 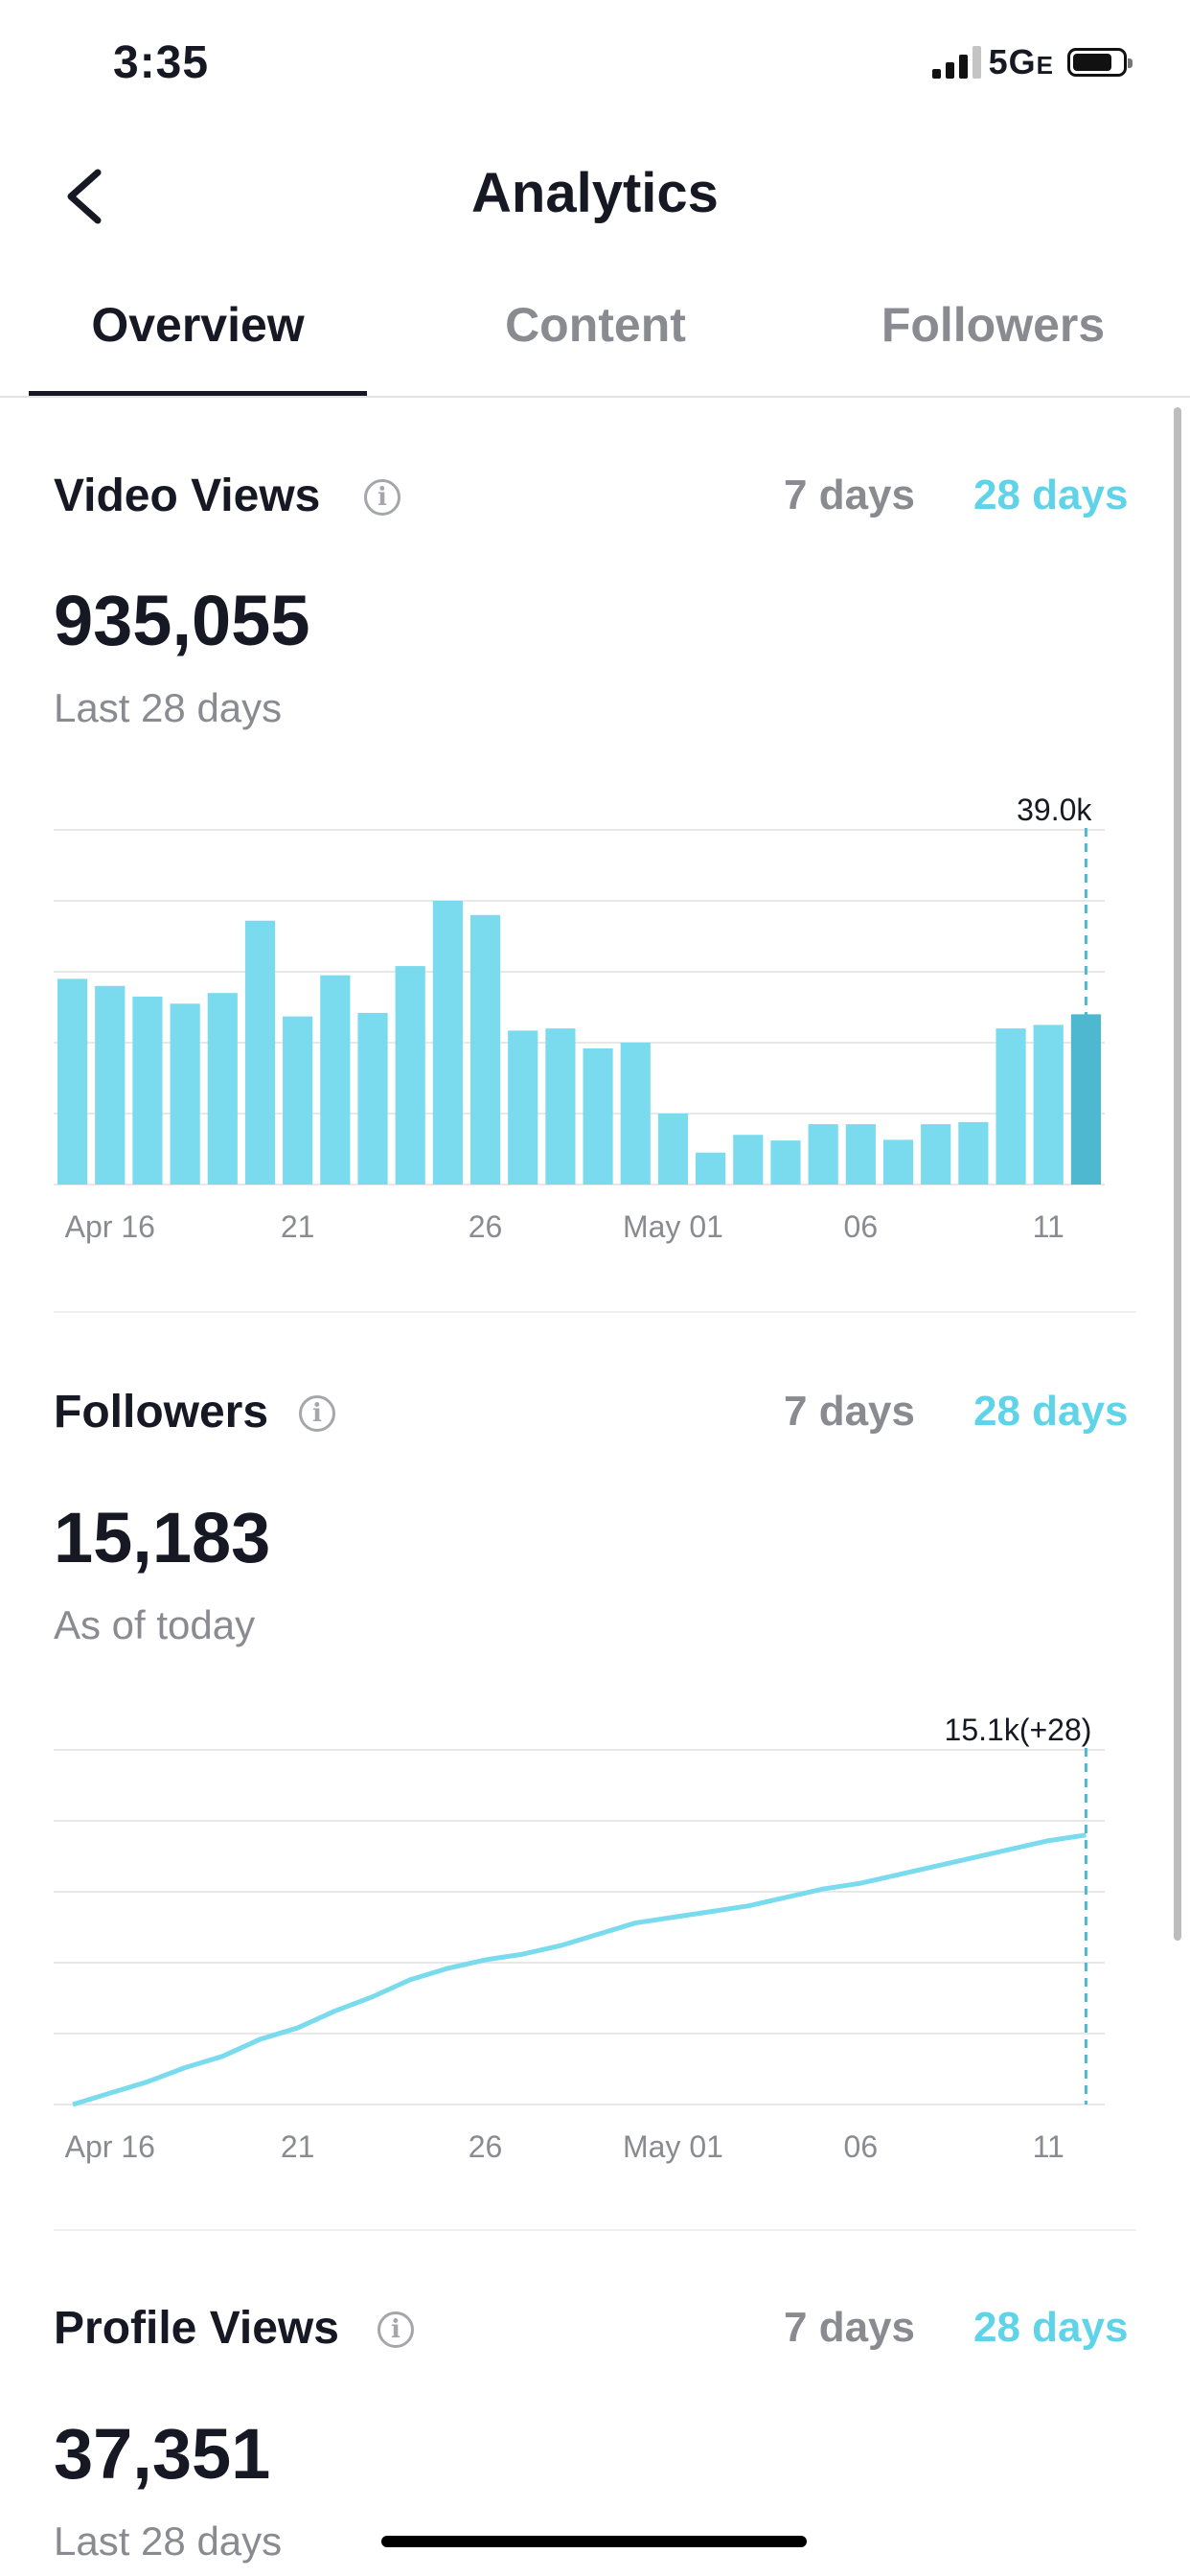 I want to click on video-views-subtitle: Last 28 days, so click(x=168, y=707).